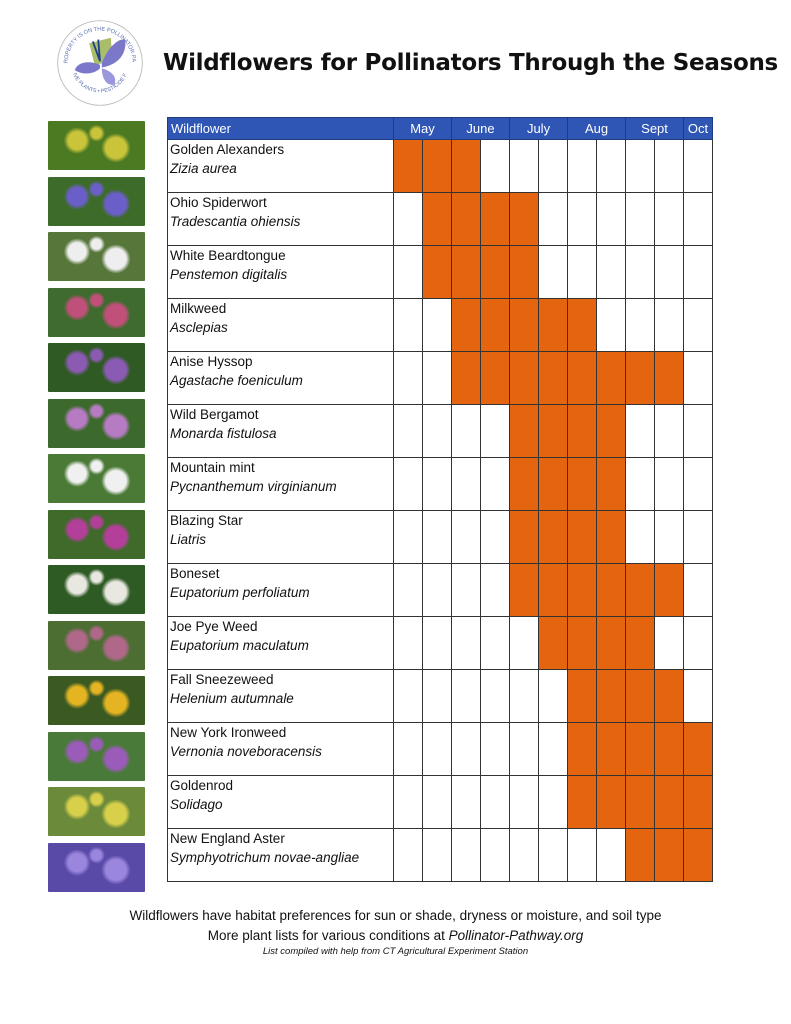 Image resolution: width=791 pixels, height=1024 pixels. Describe the element at coordinates (280, 378) in the screenshot. I see `wildflower-name-cell: Anise Hyssop Agastache foeniculum` at that location.